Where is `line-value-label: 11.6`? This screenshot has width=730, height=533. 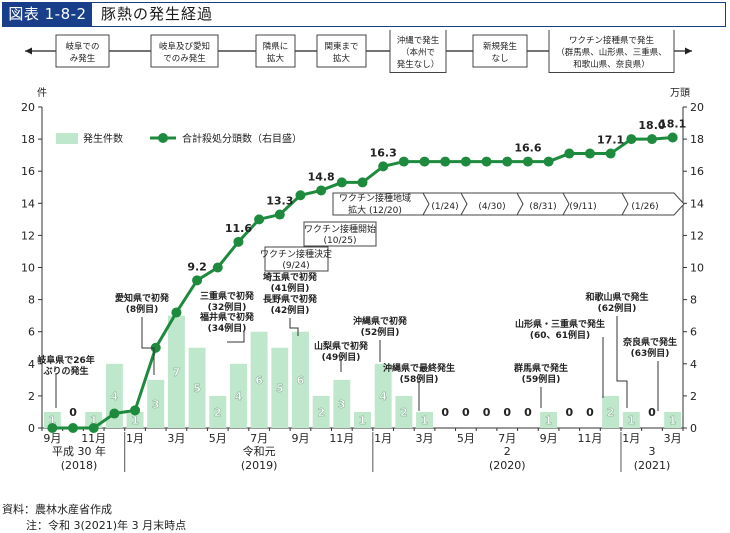 line-value-label: 11.6 is located at coordinates (238, 228).